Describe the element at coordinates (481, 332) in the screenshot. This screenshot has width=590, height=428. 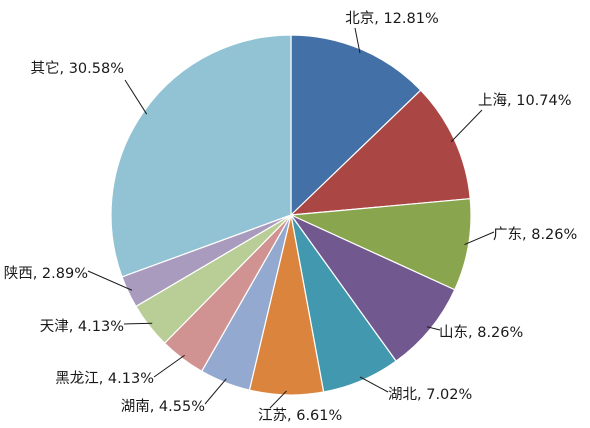
I see `data-label-4: 山东, 8.26%` at that location.